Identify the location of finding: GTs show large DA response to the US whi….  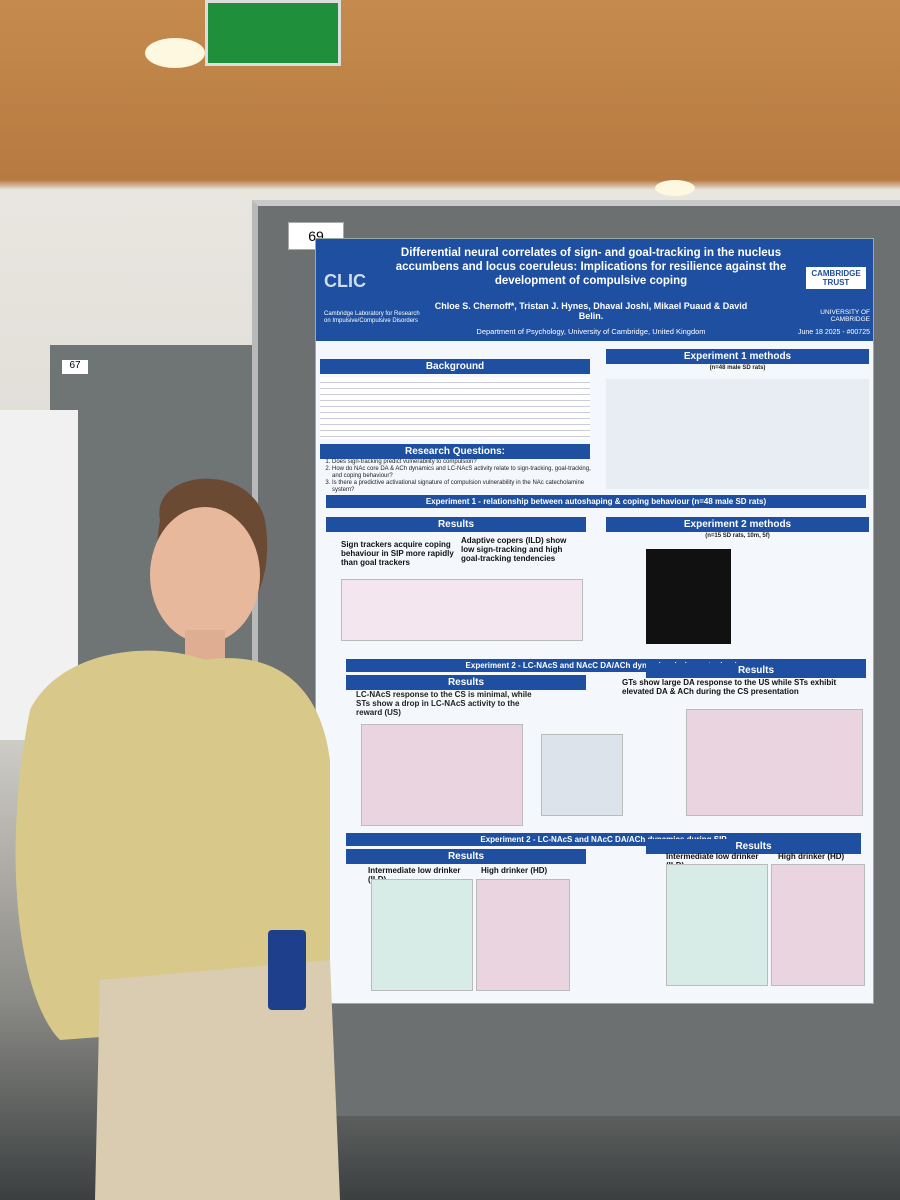
(729, 687).